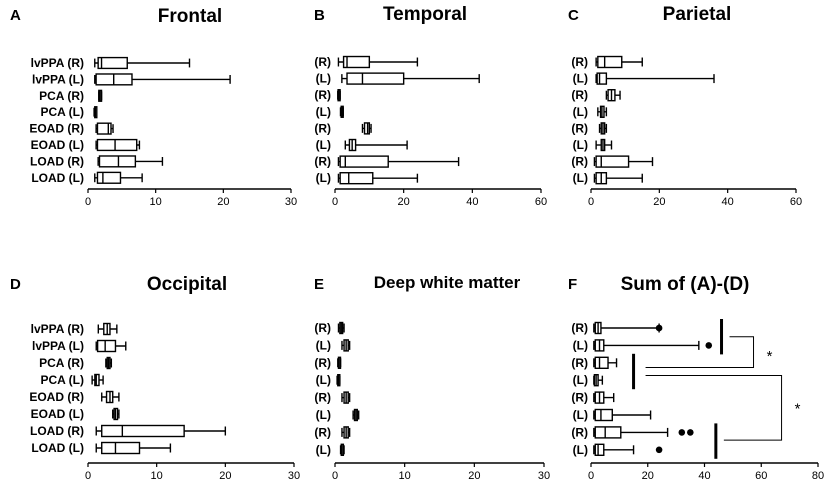 The width and height of the screenshot is (829, 489). I want to click on panel-f-title: Sum of (A)-(D), so click(685, 284).